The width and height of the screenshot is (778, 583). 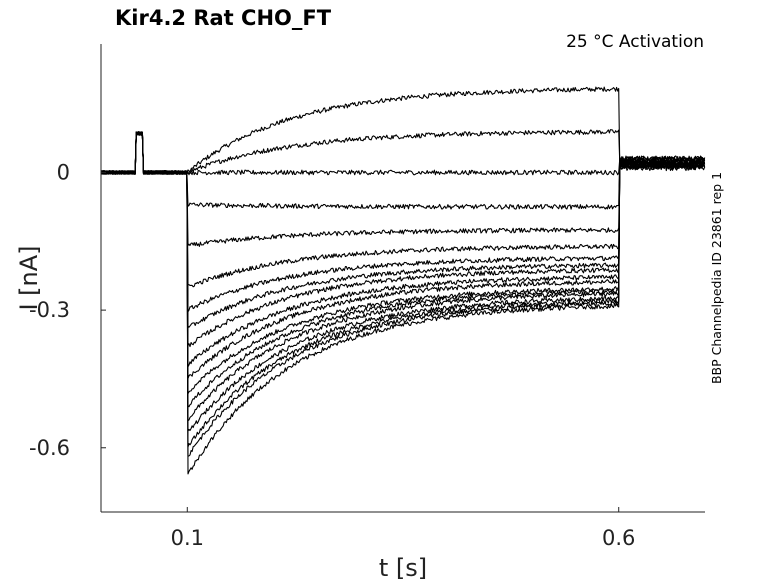 What do you see at coordinates (403, 528) in the screenshot?
I see `x-ticks: 0.1 0.6` at bounding box center [403, 528].